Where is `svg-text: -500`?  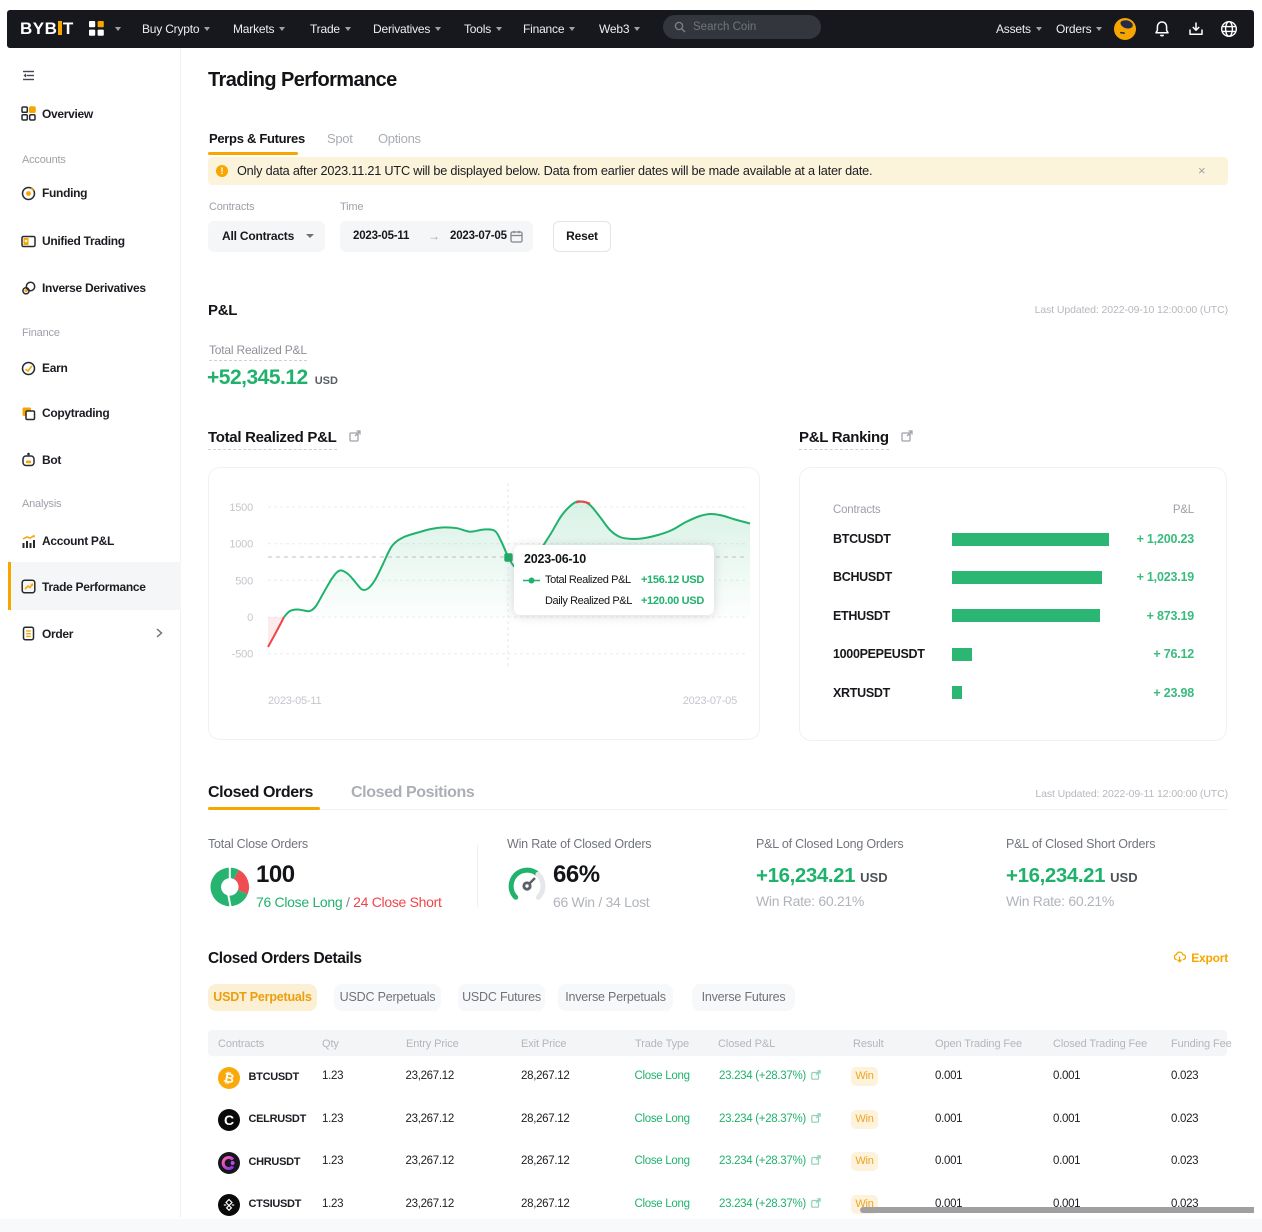 svg-text: -500 is located at coordinates (242, 655).